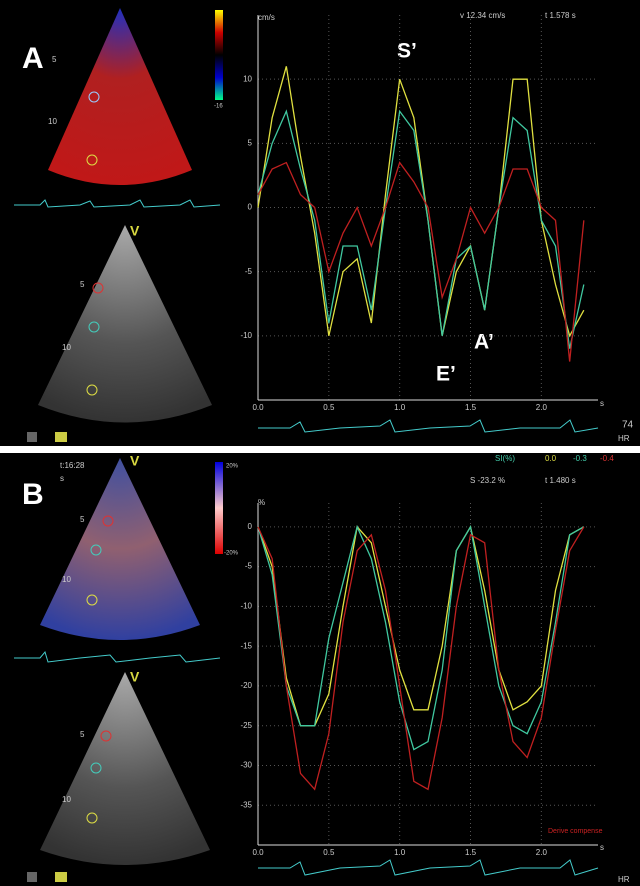  What do you see at coordinates (246, 804) in the screenshot?
I see `y-tick-label: -35` at bounding box center [246, 804].